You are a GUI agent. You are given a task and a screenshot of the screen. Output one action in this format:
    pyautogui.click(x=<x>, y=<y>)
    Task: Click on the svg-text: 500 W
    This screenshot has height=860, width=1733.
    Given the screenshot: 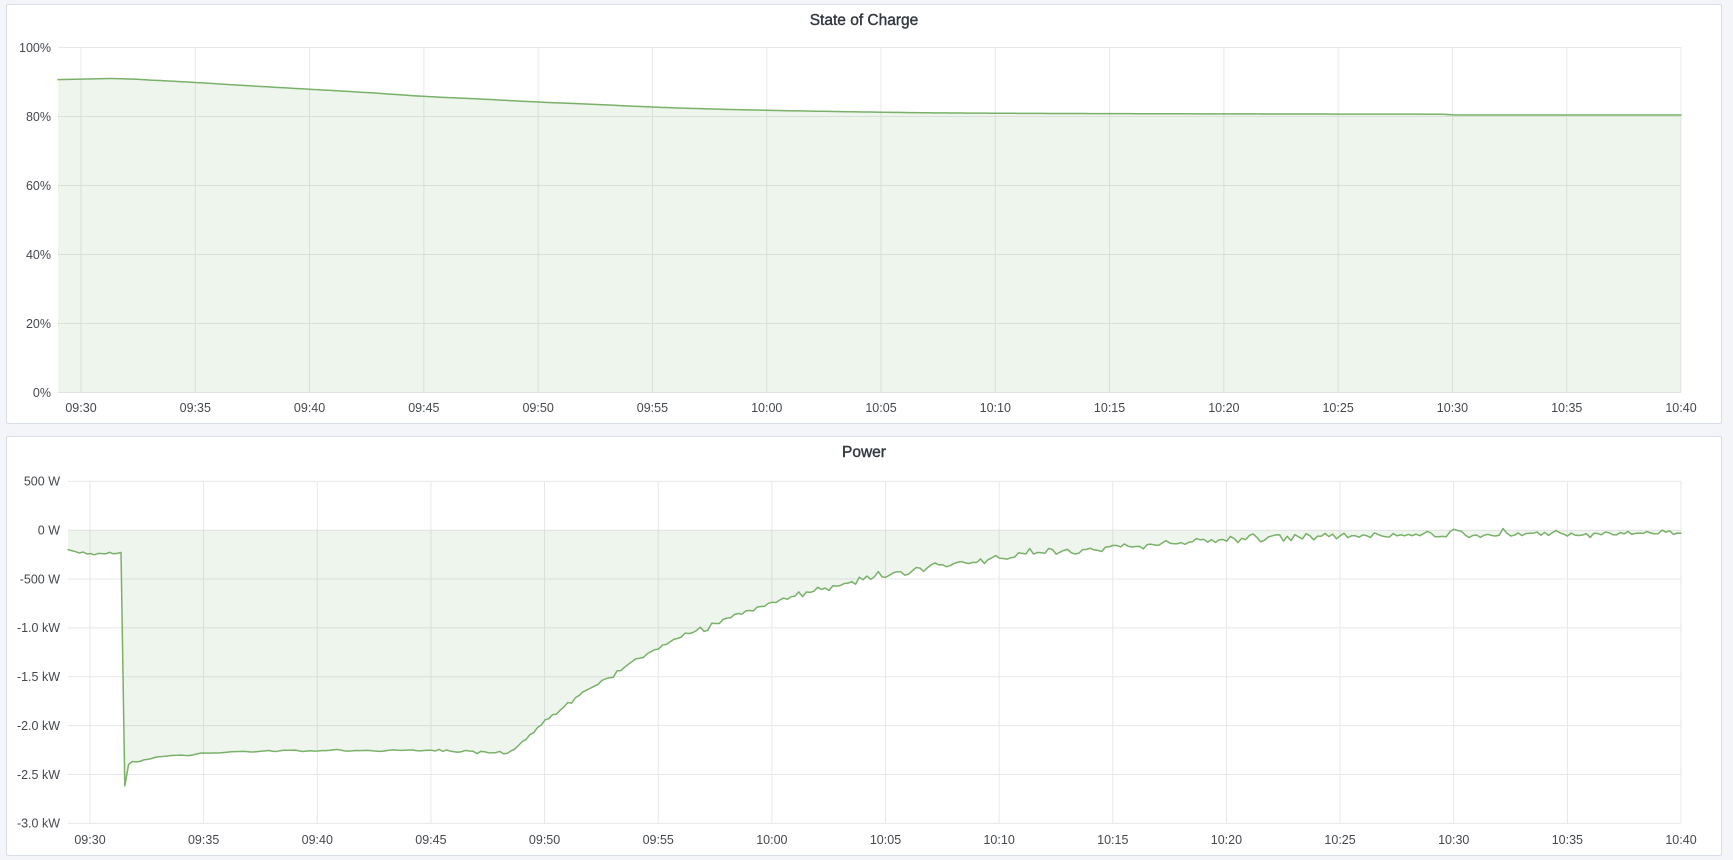 What is the action you would take?
    pyautogui.click(x=42, y=482)
    